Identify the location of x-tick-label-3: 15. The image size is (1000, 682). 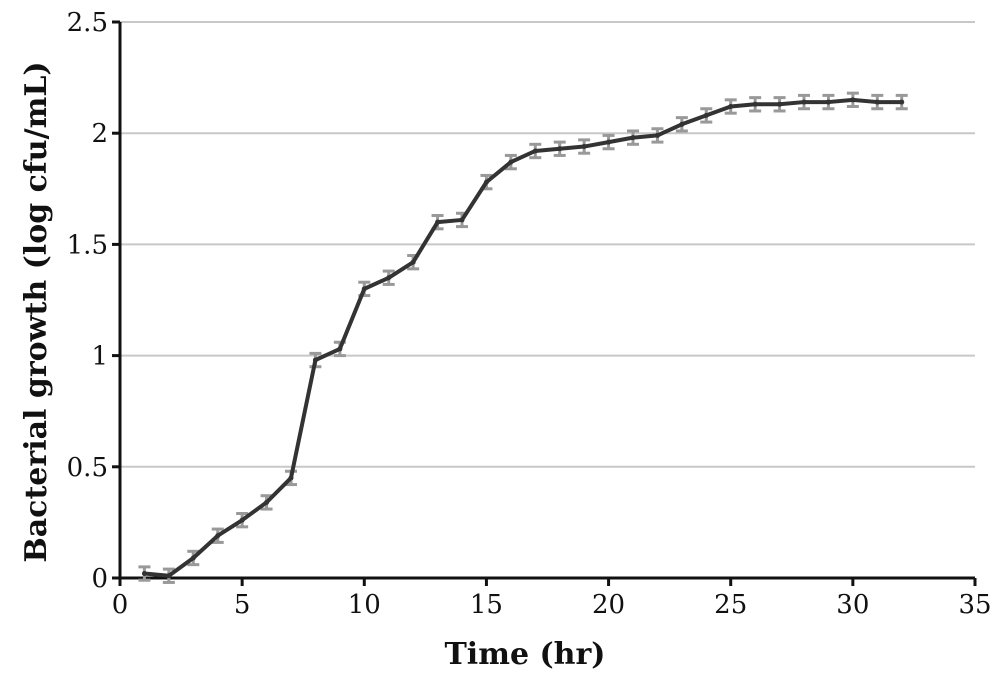
(486, 605).